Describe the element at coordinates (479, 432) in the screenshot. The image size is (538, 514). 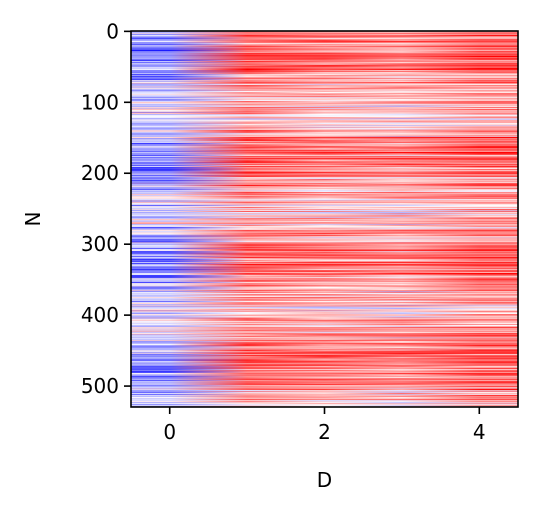
I see `x-tick-label: 4` at that location.